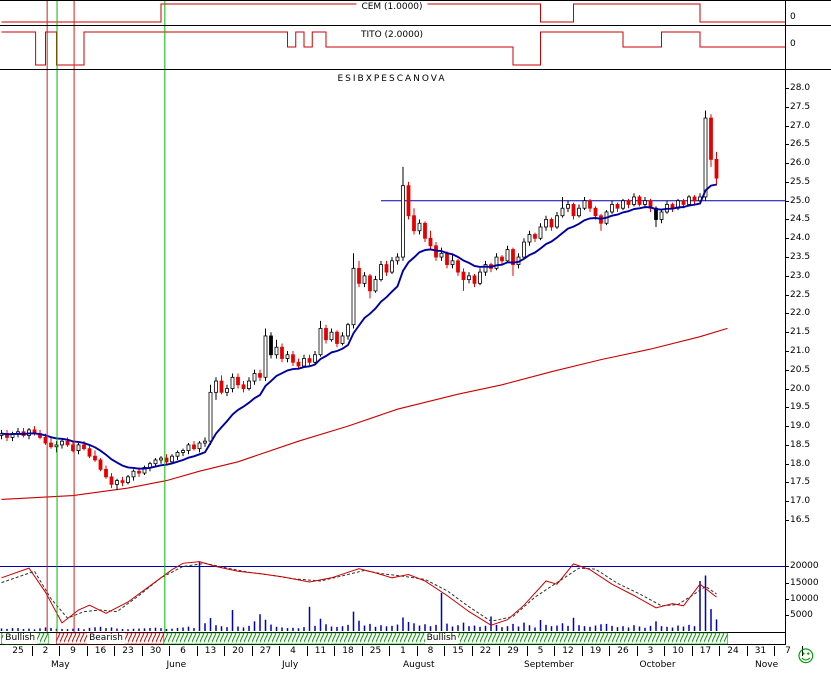 This screenshot has height=675, width=831. I want to click on cem-indicator-label: CEM (1.0000), so click(392, 7).